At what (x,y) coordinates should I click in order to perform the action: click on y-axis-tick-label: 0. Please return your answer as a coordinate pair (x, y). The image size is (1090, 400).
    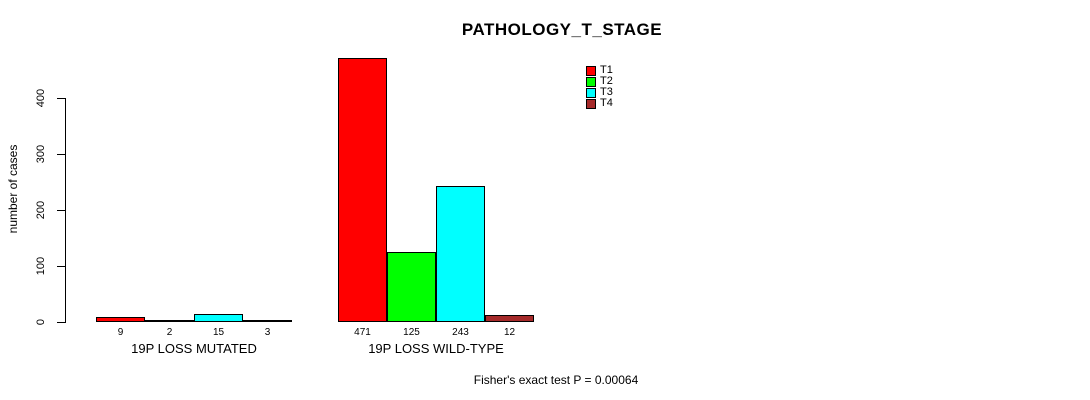
    Looking at the image, I should click on (41, 322).